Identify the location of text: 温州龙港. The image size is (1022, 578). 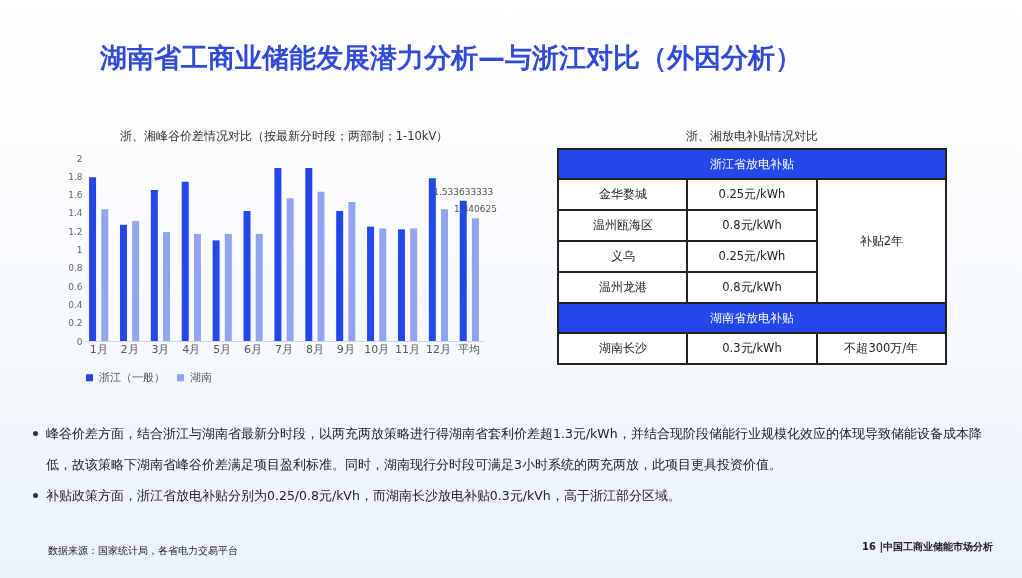
(623, 287).